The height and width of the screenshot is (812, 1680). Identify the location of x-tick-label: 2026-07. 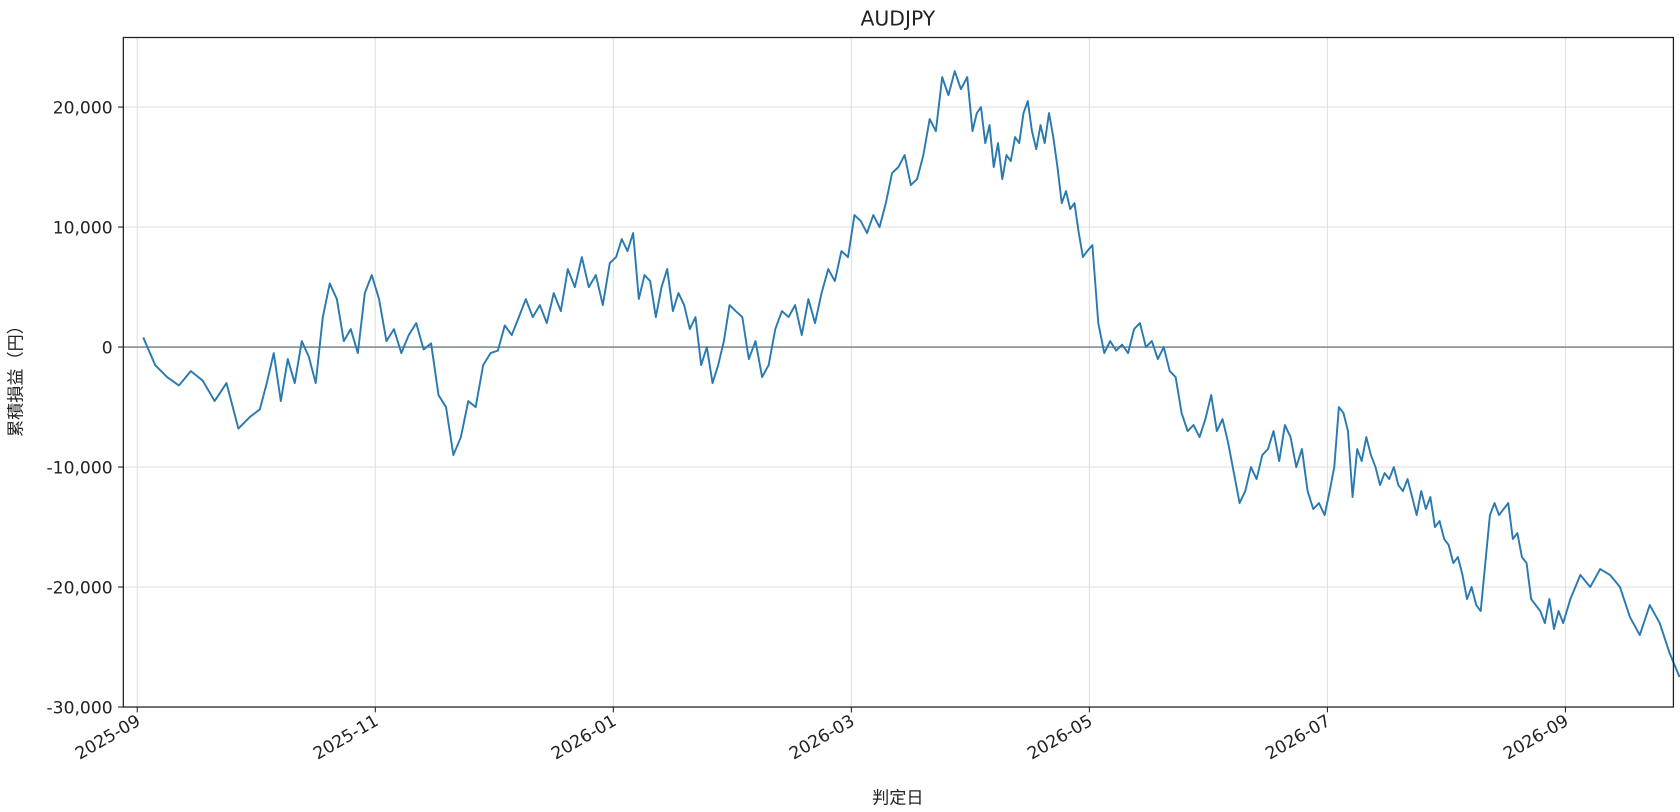
(1298, 737).